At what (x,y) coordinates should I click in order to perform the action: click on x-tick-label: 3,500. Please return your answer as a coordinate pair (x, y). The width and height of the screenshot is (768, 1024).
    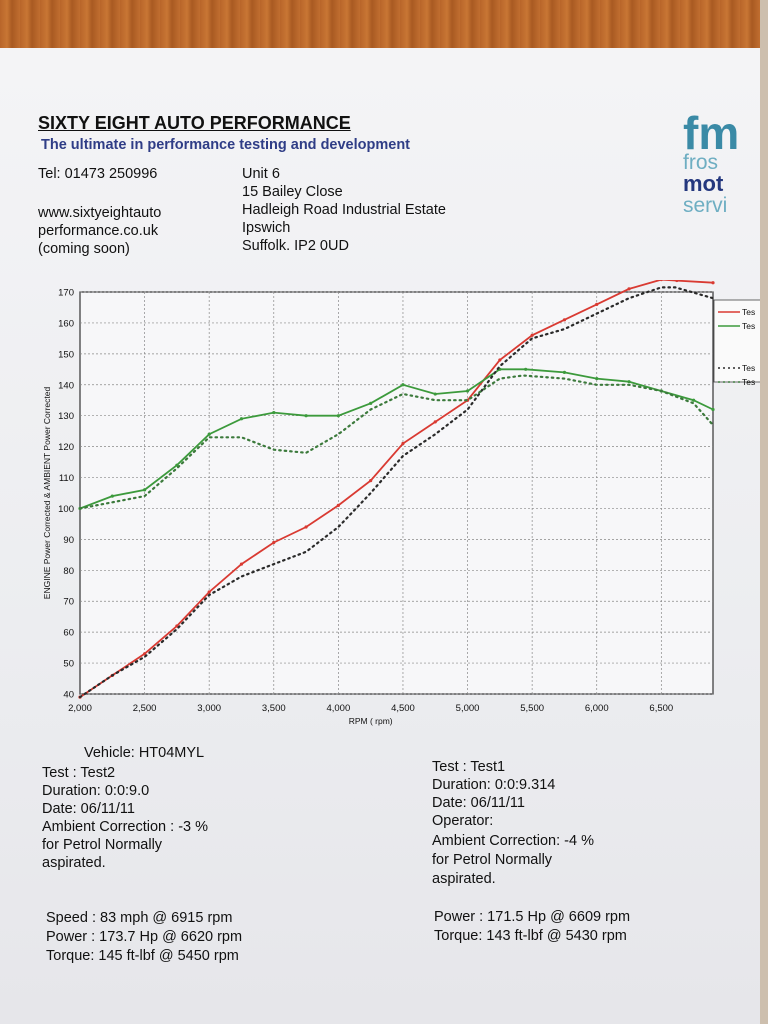
    Looking at the image, I should click on (274, 708).